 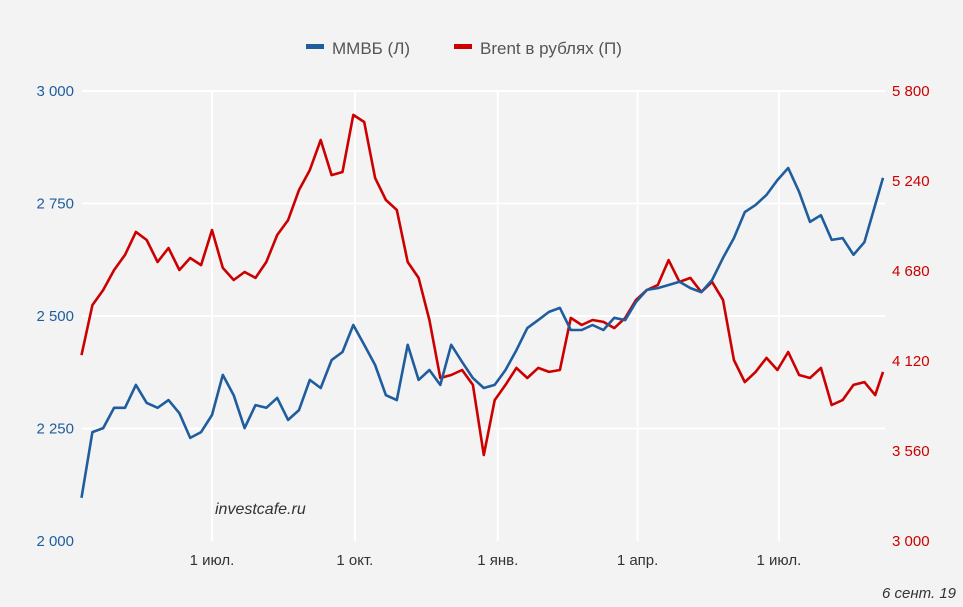 I want to click on right-tick-label: 5 800, so click(x=911, y=91).